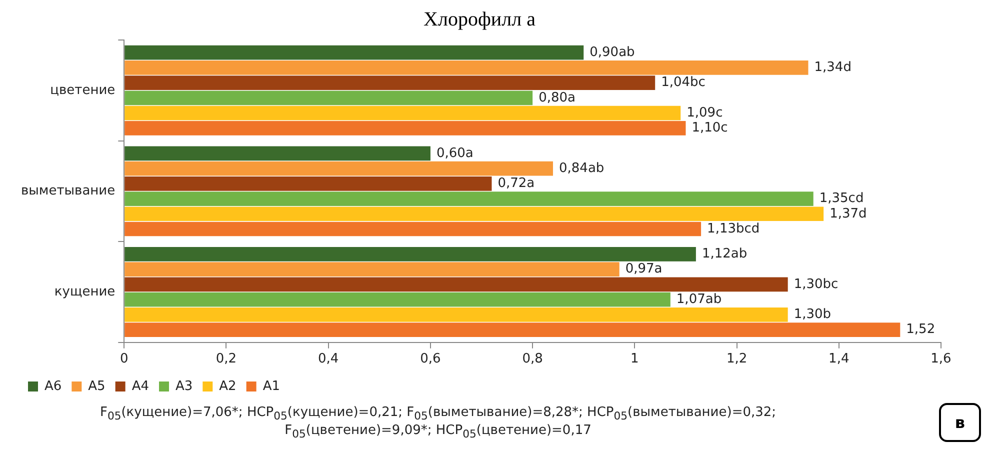  Describe the element at coordinates (833, 68) in the screenshot. I see `data-label: 1,34d` at that location.